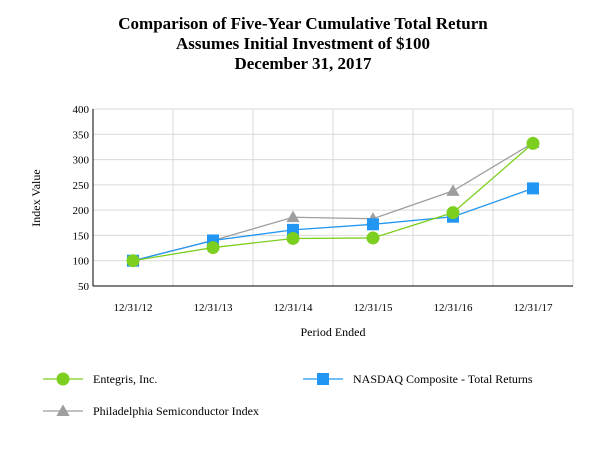 The image size is (606, 449). I want to click on x-axis-label: Period Ended, so click(333, 332).